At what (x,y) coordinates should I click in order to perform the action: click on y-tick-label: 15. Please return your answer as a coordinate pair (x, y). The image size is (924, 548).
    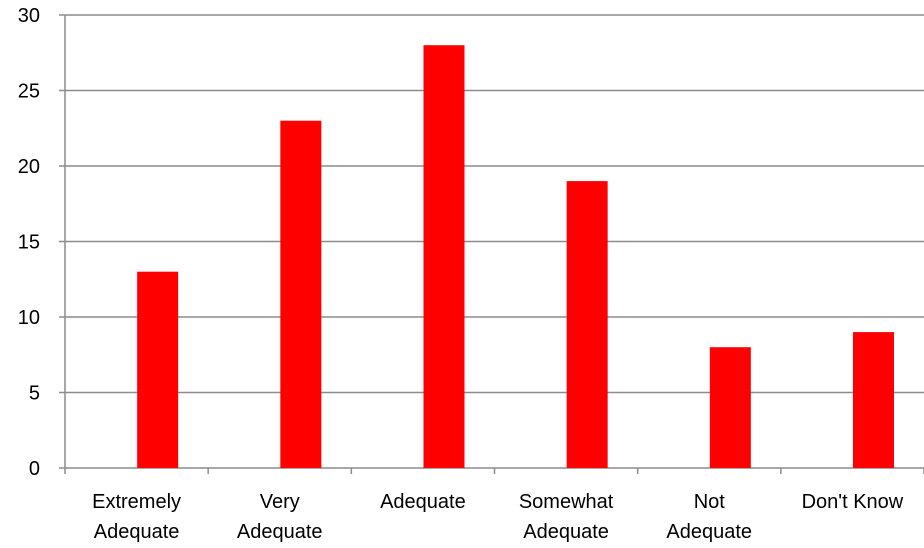
    Looking at the image, I should click on (29, 243).